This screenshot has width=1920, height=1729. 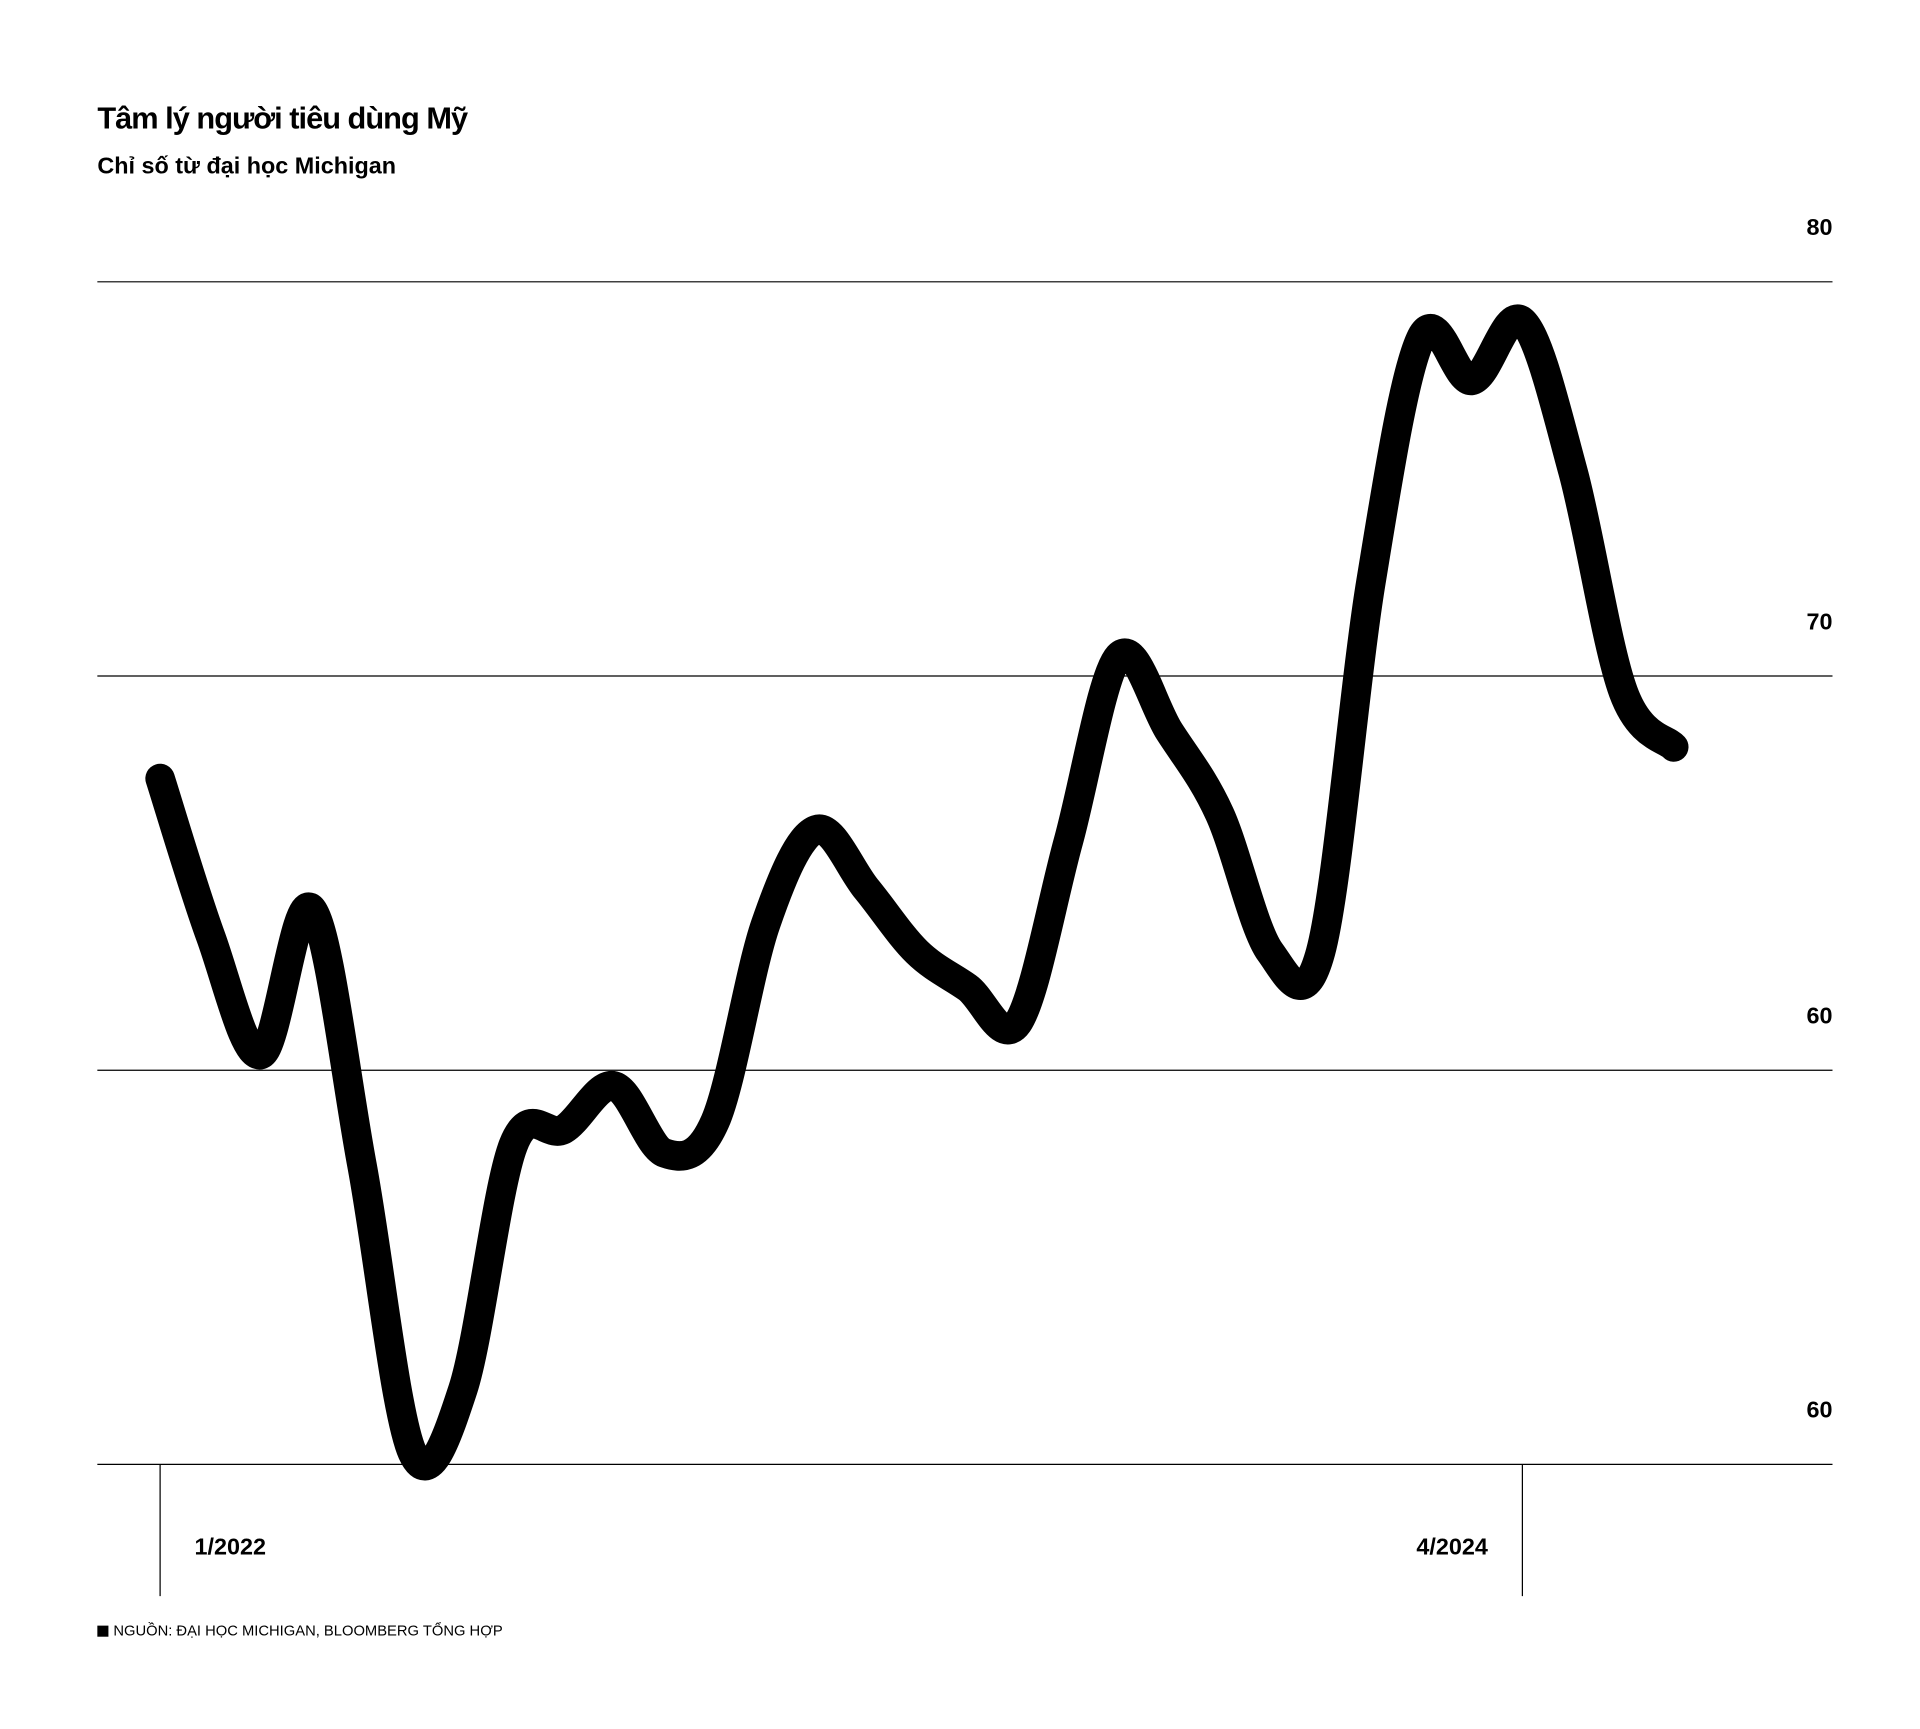 I want to click on y-tick-label: 70, so click(x=1819, y=621).